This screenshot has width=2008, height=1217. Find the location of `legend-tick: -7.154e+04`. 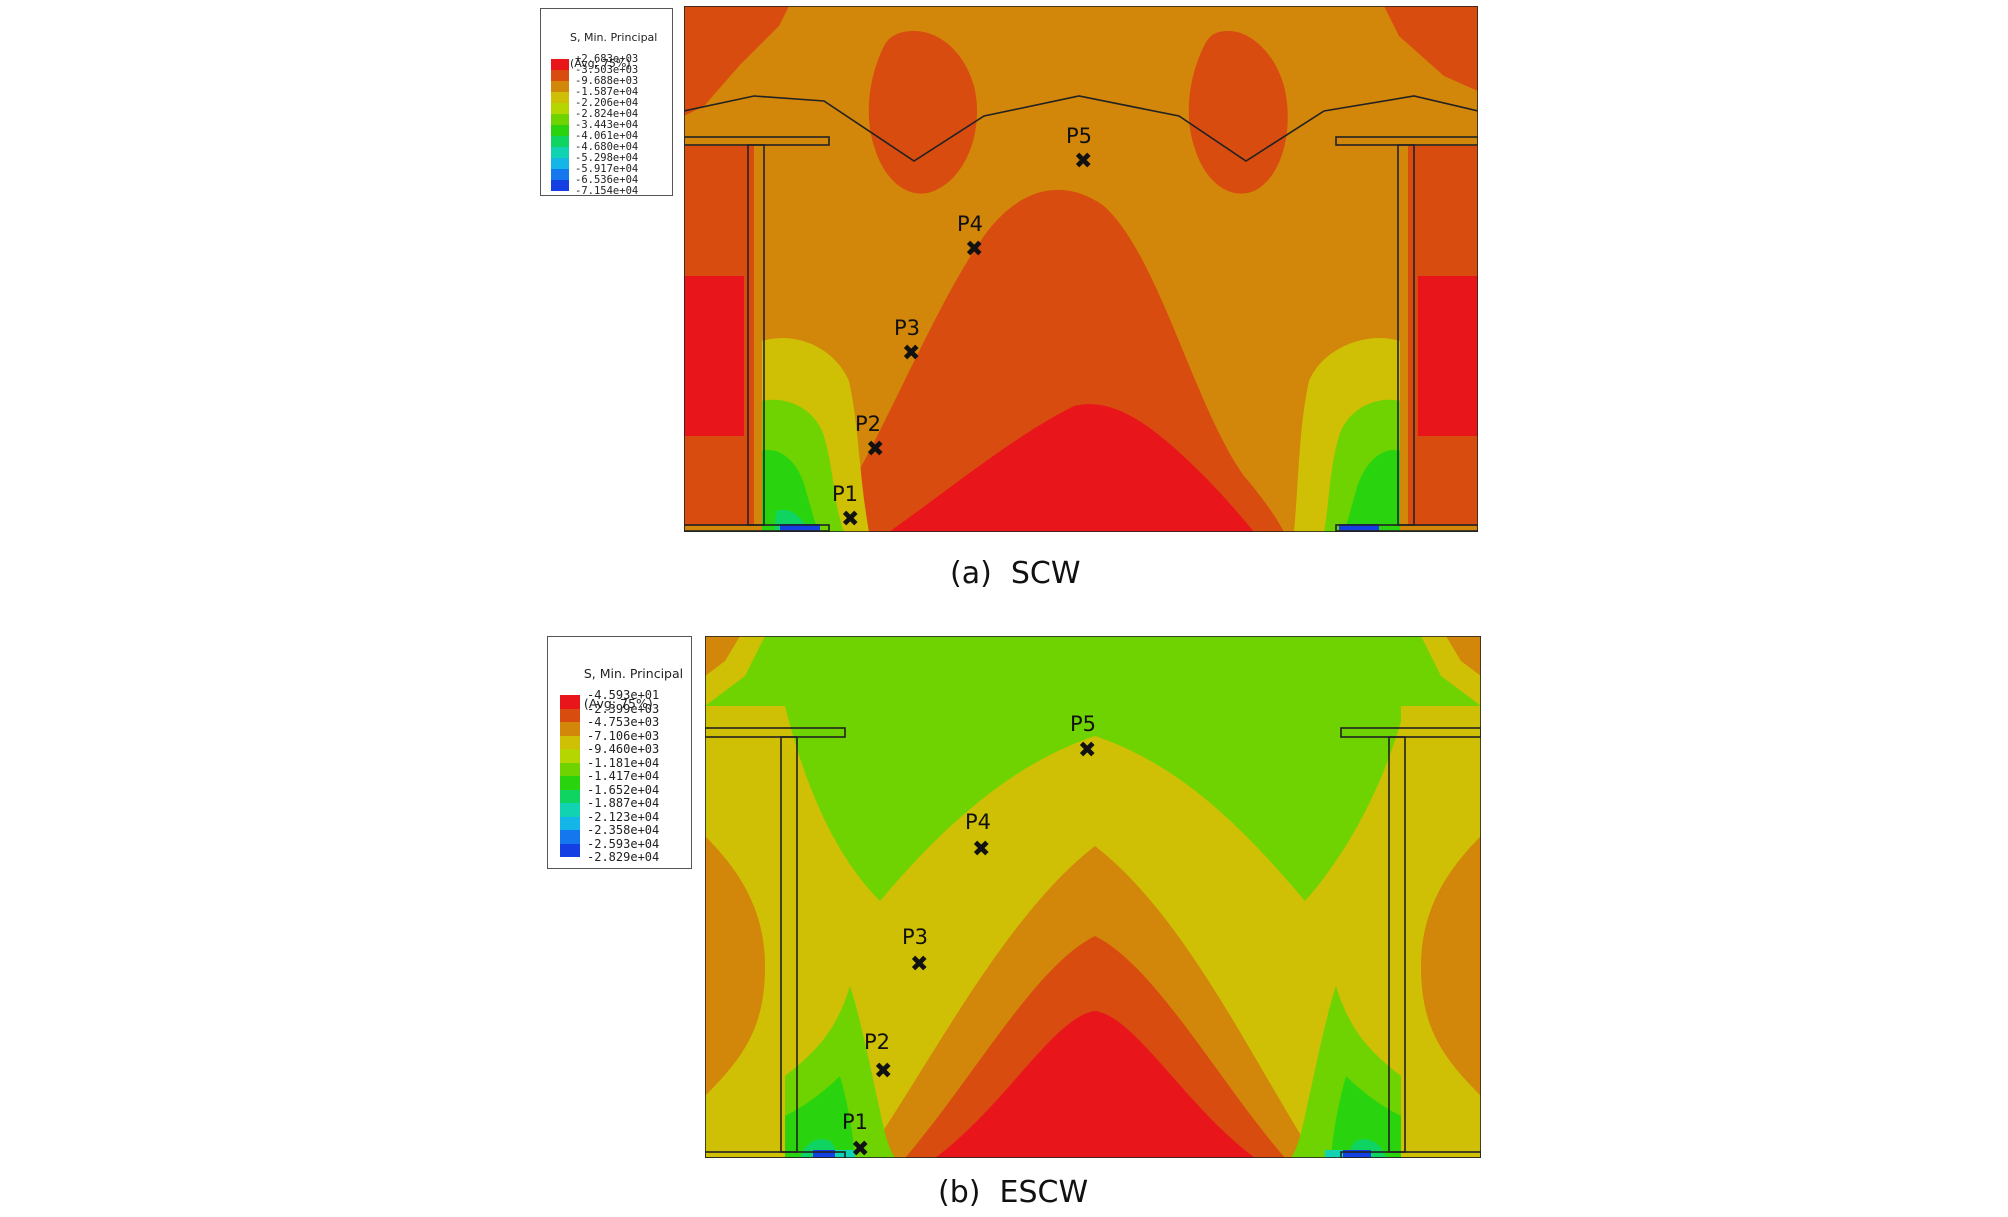

legend-tick: -7.154e+04 is located at coordinates (607, 191).